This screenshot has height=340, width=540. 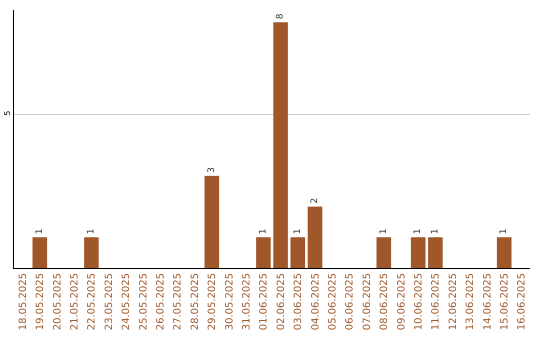 What do you see at coordinates (178, 301) in the screenshot?
I see `x-tick-label: 27.05.2025` at bounding box center [178, 301].